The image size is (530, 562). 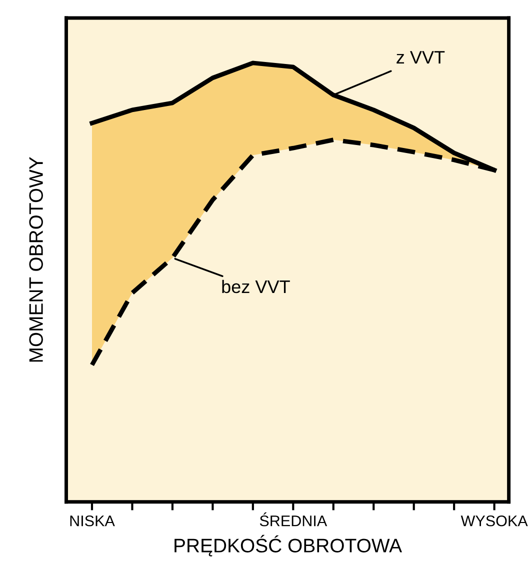 What do you see at coordinates (92, 520) in the screenshot?
I see `x-tick-label: NISKA` at bounding box center [92, 520].